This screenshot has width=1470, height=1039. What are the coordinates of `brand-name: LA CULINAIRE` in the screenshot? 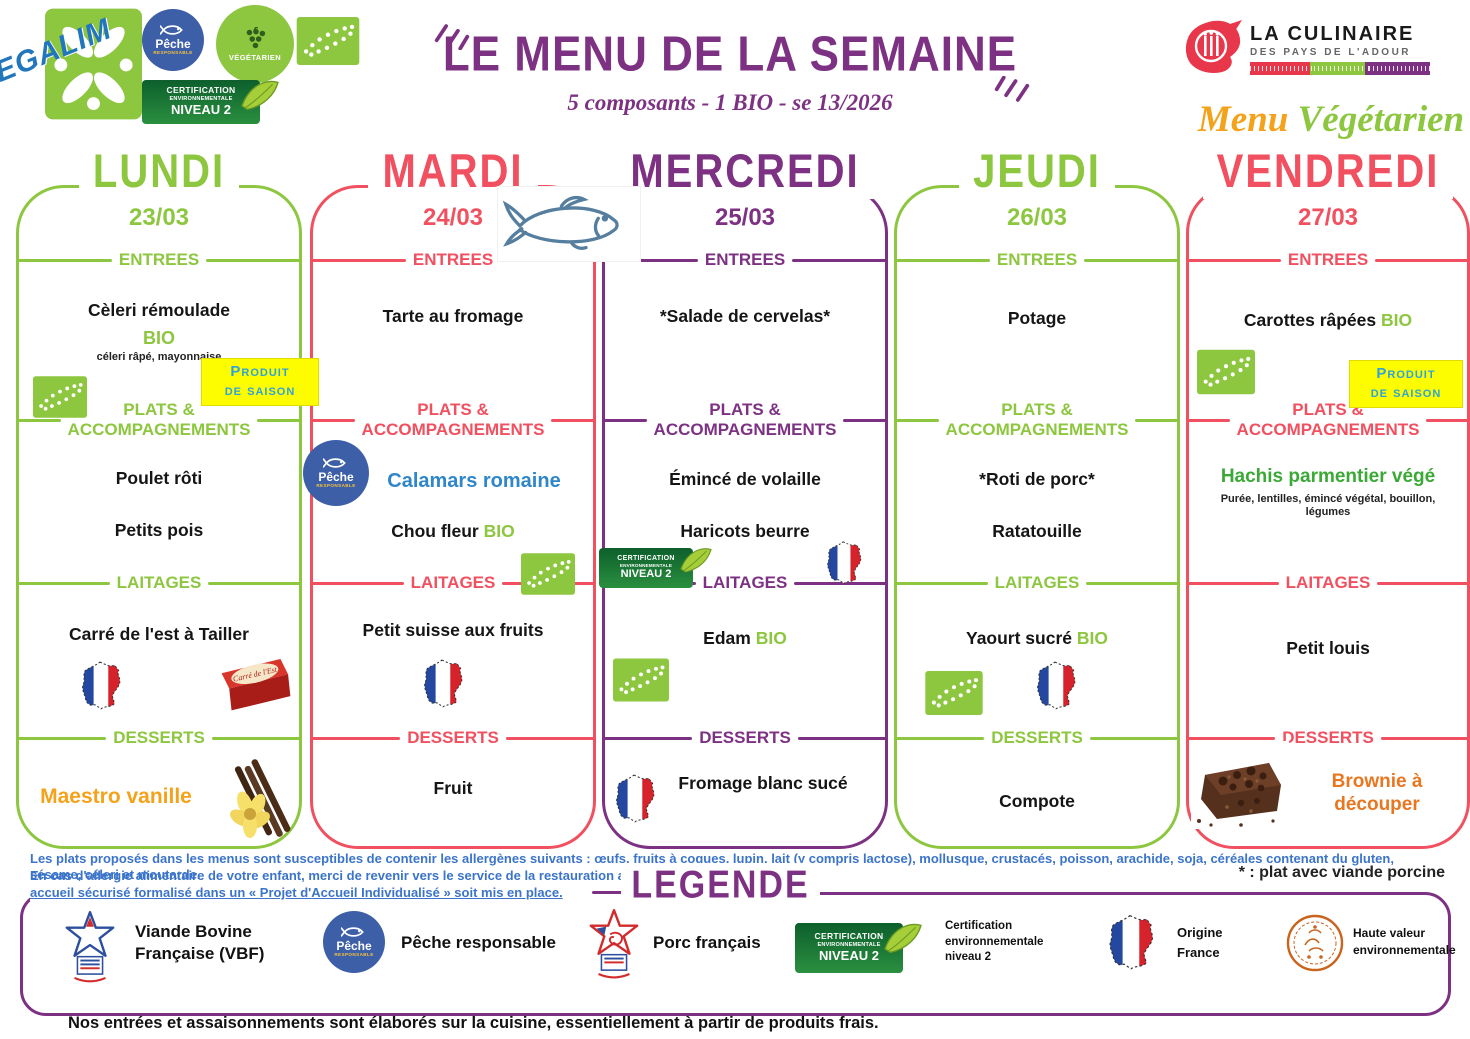 It's located at (1332, 34).